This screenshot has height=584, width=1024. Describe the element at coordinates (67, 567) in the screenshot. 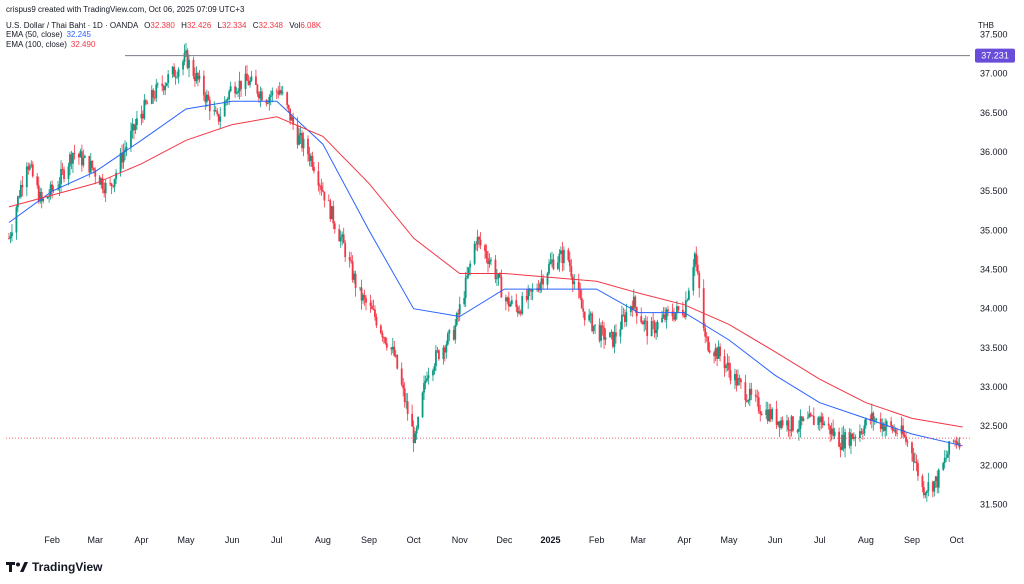

I see `brand-name: TradingView` at that location.